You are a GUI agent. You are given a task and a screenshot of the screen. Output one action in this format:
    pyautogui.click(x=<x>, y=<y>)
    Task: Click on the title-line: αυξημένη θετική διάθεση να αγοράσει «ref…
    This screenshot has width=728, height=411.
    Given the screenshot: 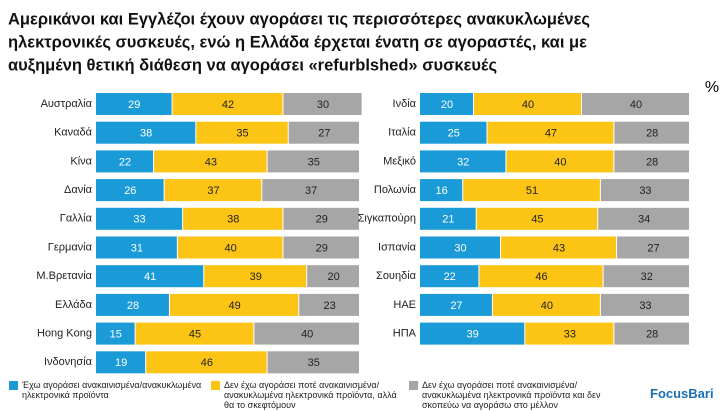 What is the action you would take?
    pyautogui.click(x=252, y=65)
    